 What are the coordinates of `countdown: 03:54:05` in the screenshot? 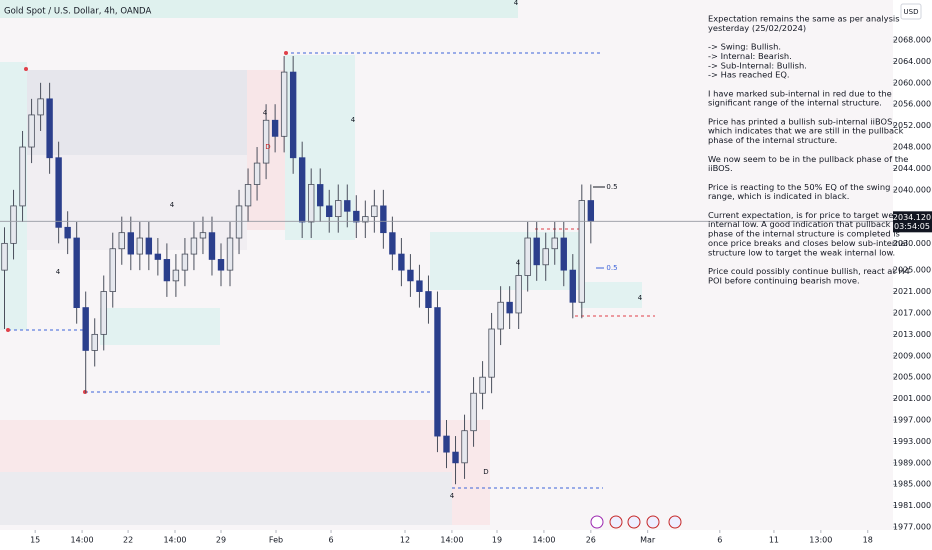 It's located at (912, 226).